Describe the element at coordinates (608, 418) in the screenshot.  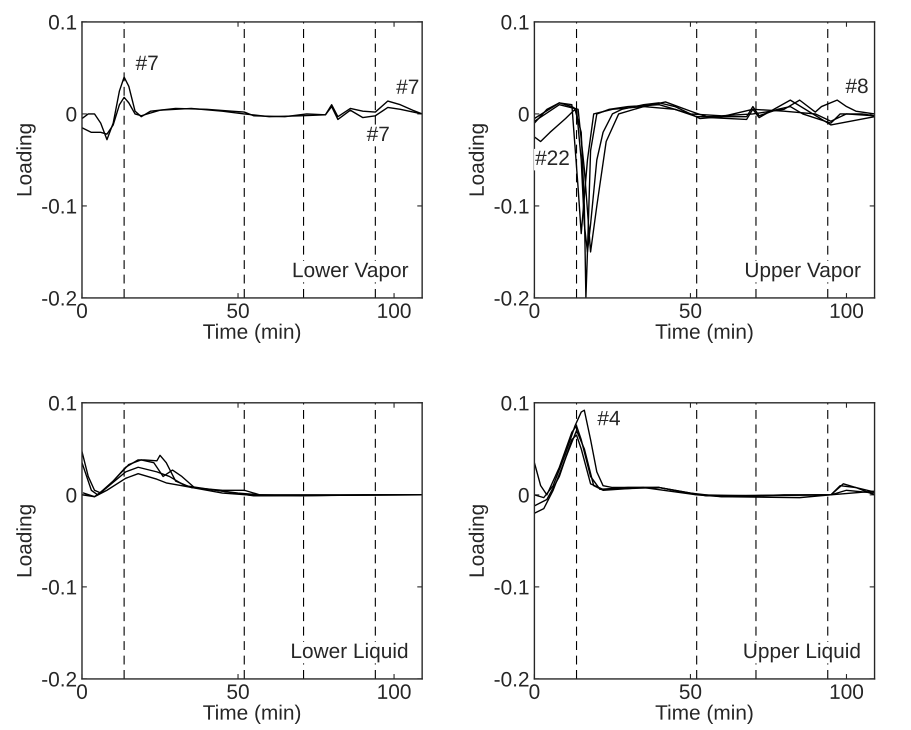
I see `annotation: #4` at that location.